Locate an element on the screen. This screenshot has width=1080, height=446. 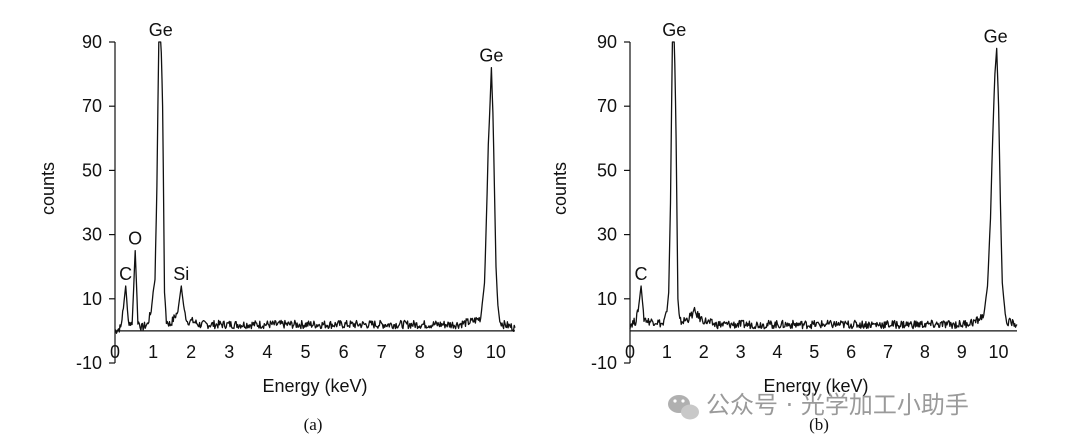
wechat-icon is located at coordinates (683, 407).